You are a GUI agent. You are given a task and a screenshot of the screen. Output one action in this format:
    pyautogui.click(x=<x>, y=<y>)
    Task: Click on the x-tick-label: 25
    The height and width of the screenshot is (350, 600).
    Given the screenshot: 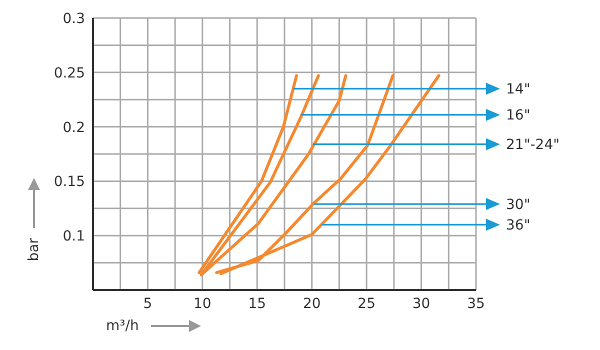 What is the action you would take?
    pyautogui.click(x=367, y=304)
    